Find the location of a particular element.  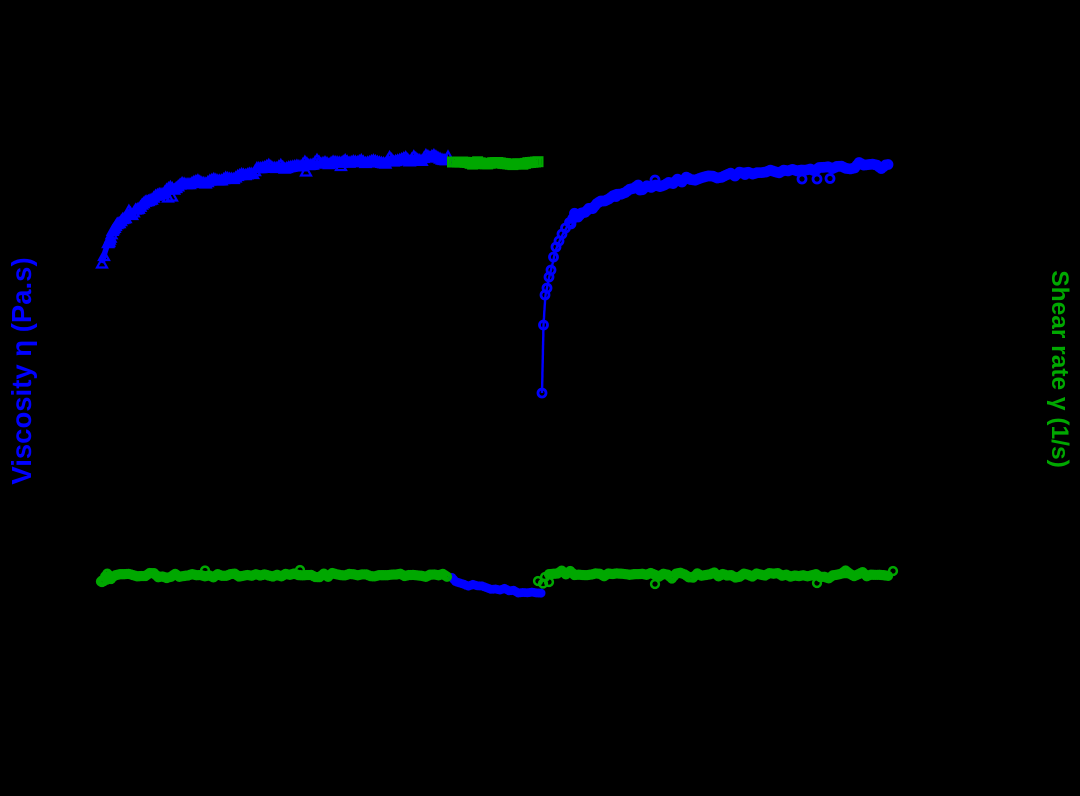

svg-text: Viscosity η (Pa.s) is located at coordinates (21, 370).